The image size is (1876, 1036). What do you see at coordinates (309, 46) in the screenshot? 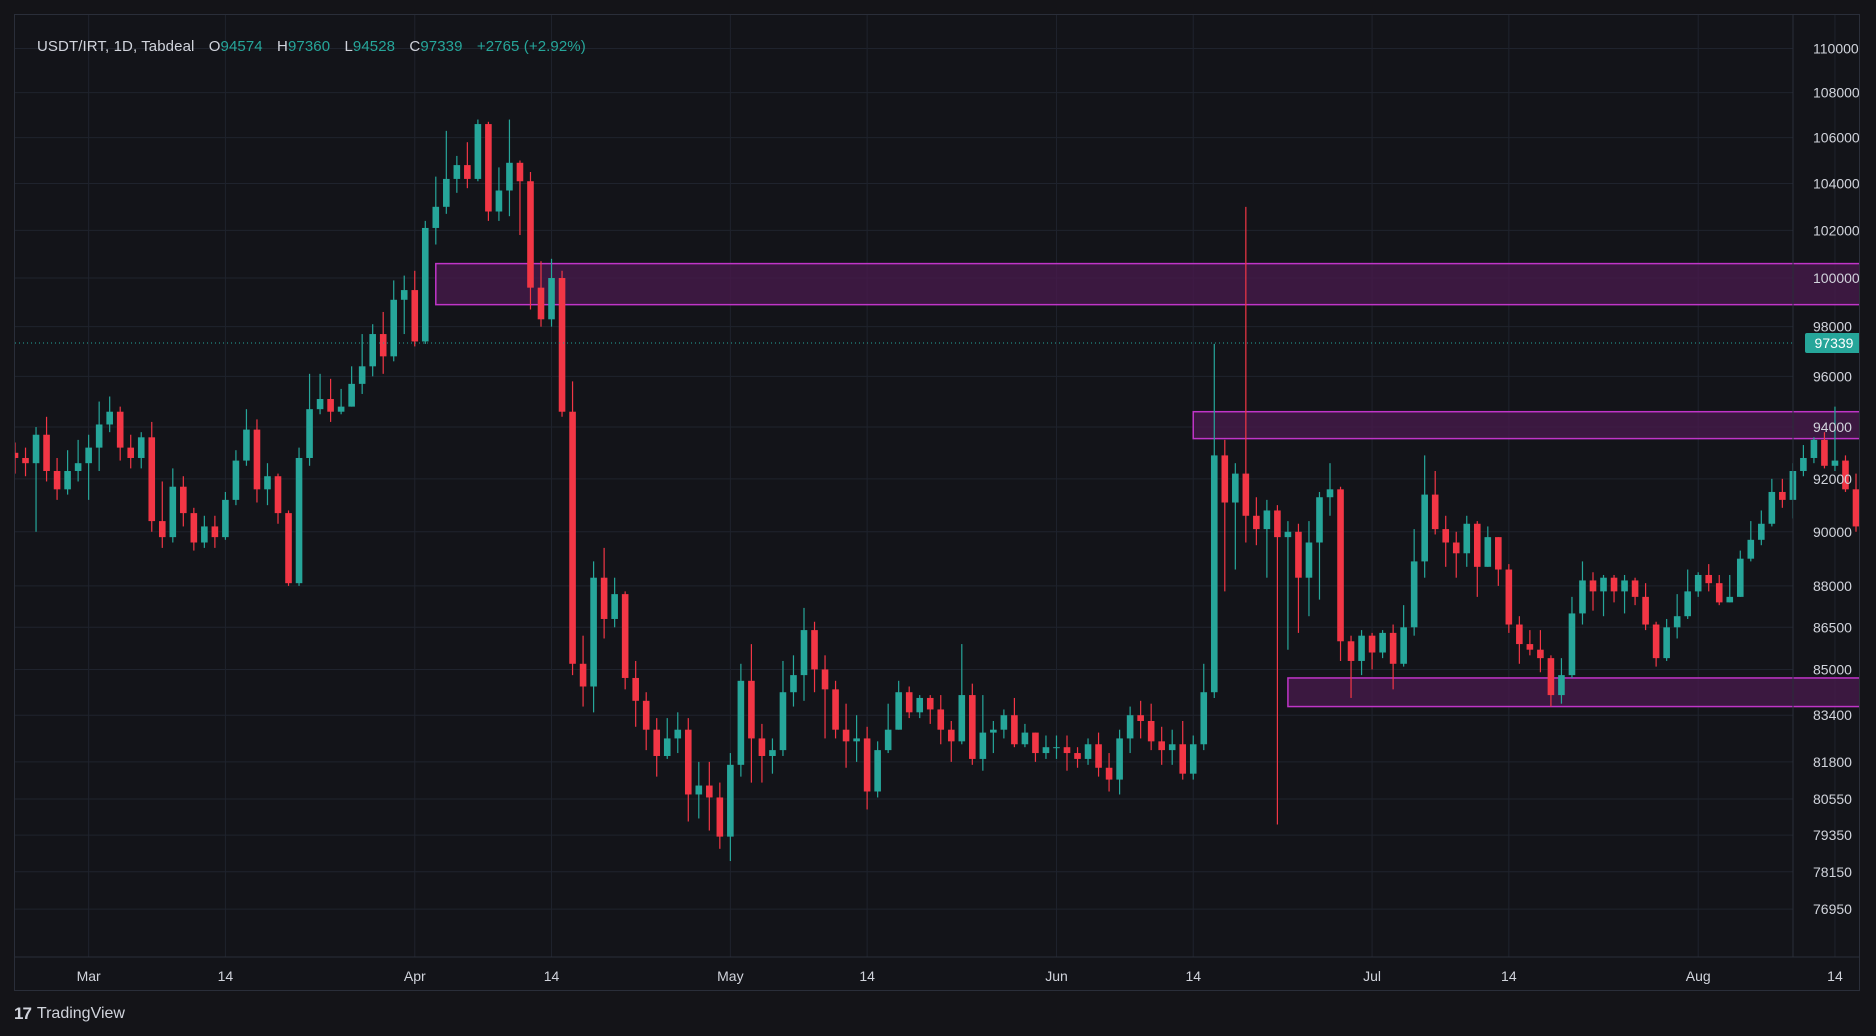
I see `ohlc-high-value: 97360` at bounding box center [309, 46].